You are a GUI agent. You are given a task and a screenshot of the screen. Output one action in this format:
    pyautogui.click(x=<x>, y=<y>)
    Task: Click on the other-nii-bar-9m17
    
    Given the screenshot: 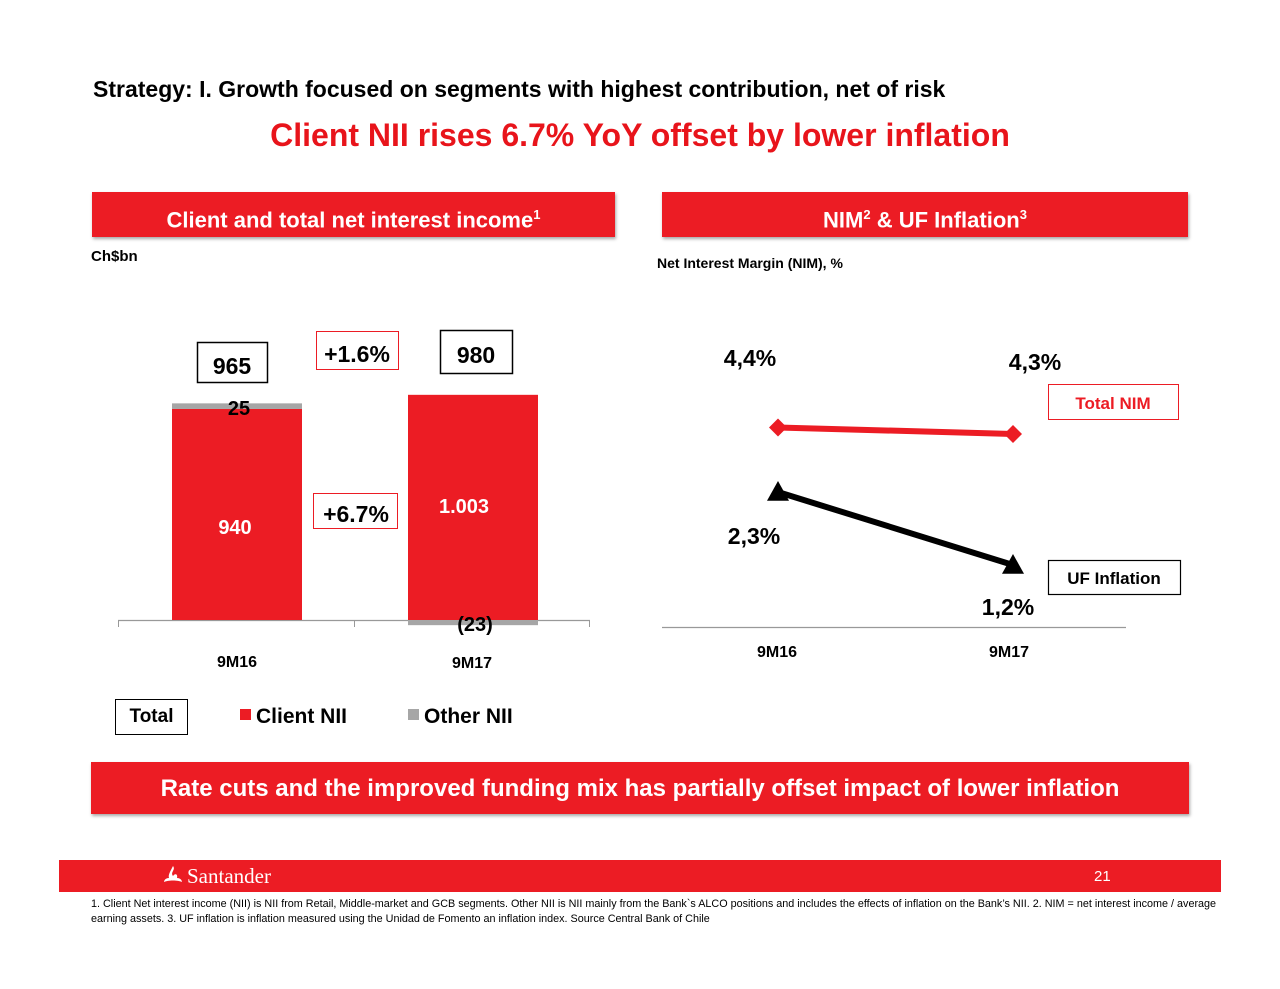 What is the action you would take?
    pyautogui.click(x=473, y=623)
    